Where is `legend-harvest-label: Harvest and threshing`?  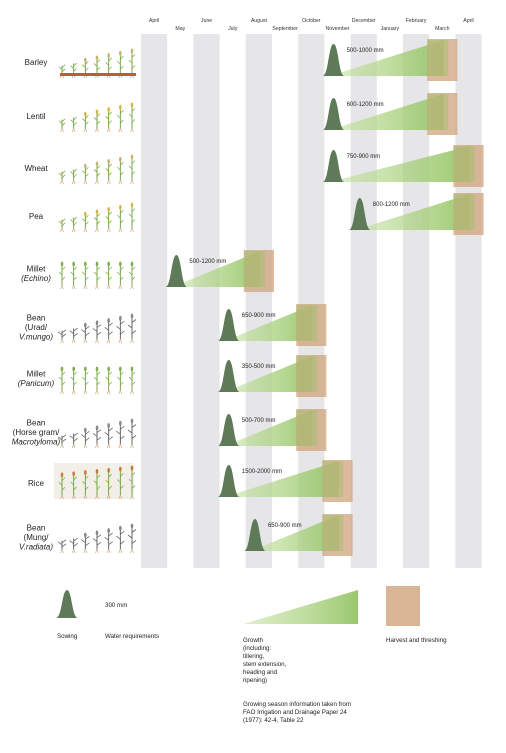
legend-harvest-label: Harvest and threshing is located at coordinates (416, 640).